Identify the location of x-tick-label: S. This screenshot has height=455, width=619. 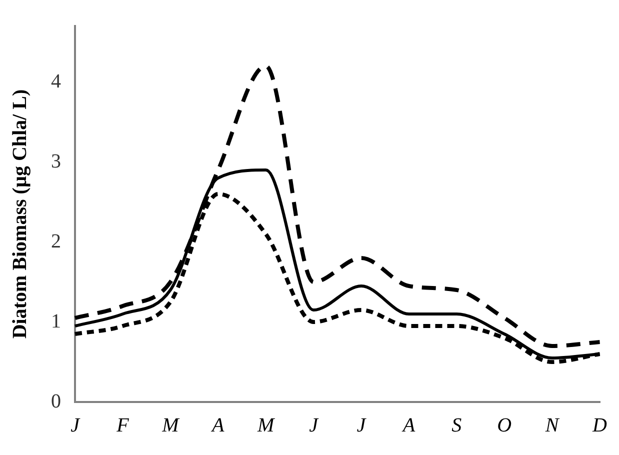
(457, 425).